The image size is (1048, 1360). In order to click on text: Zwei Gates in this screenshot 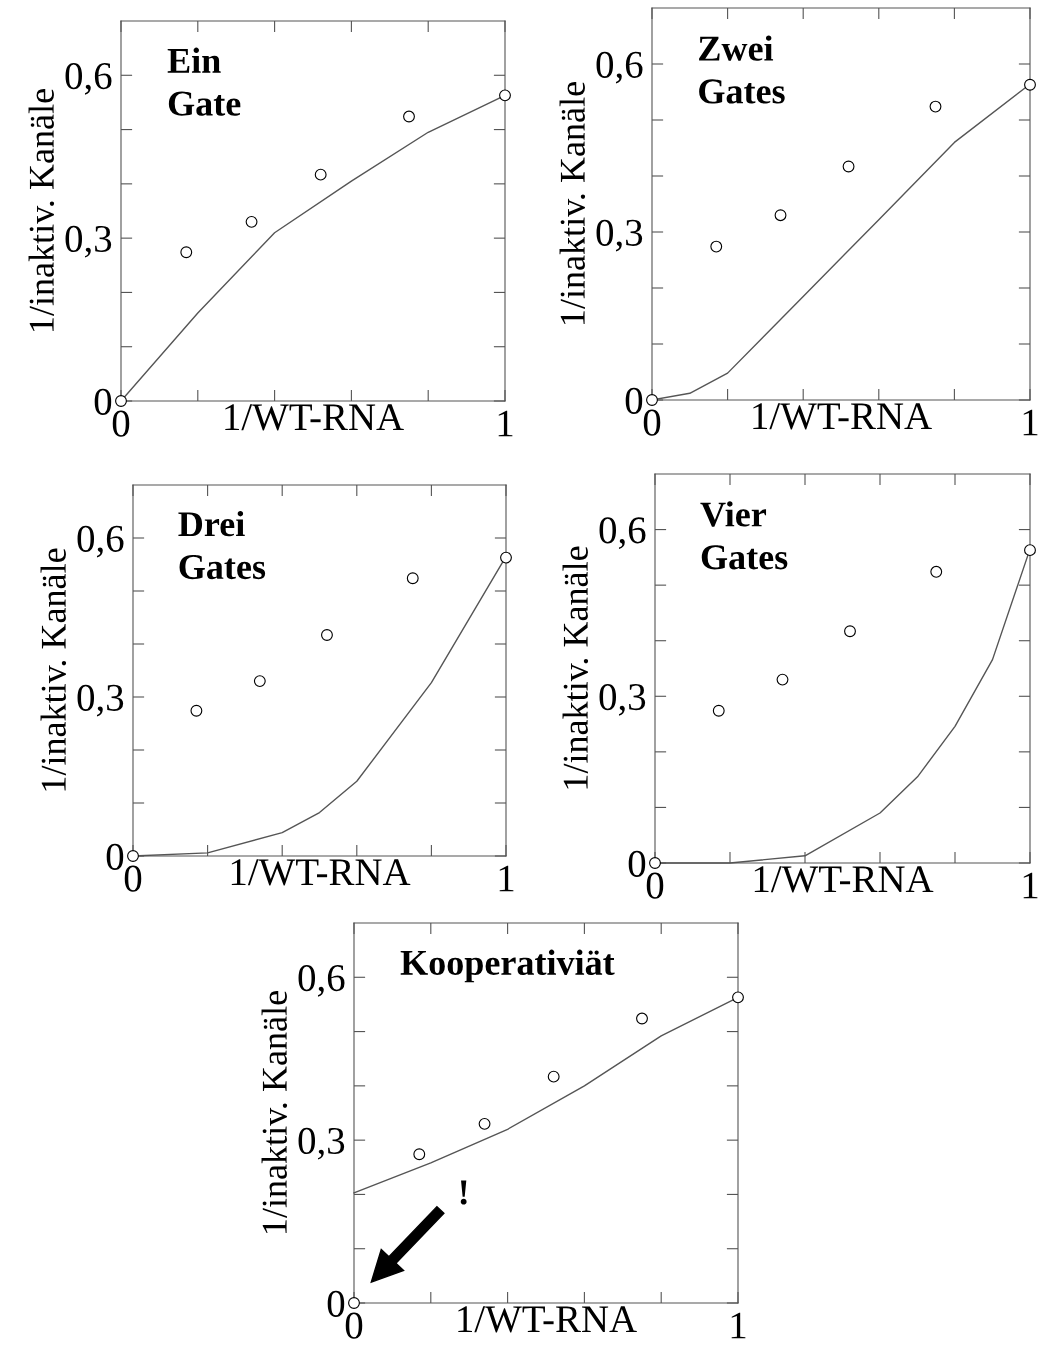, I will do `click(742, 69)`.